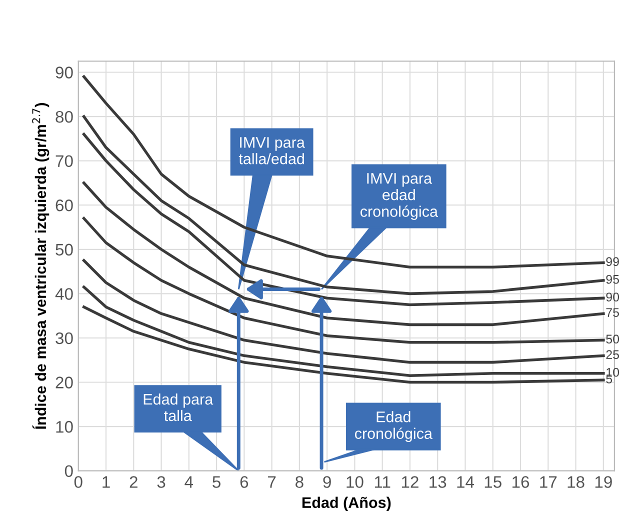  I want to click on annotation: Edad cronológica, so click(393, 426).